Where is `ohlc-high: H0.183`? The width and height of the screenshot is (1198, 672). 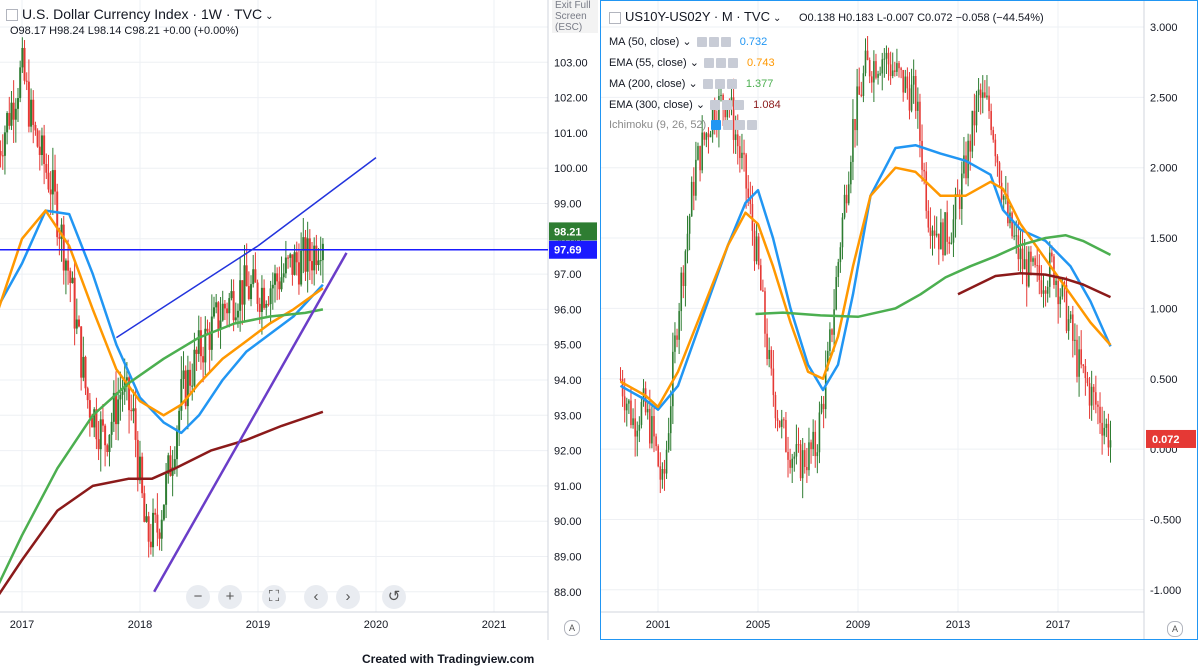 ohlc-high: H0.183 is located at coordinates (856, 18).